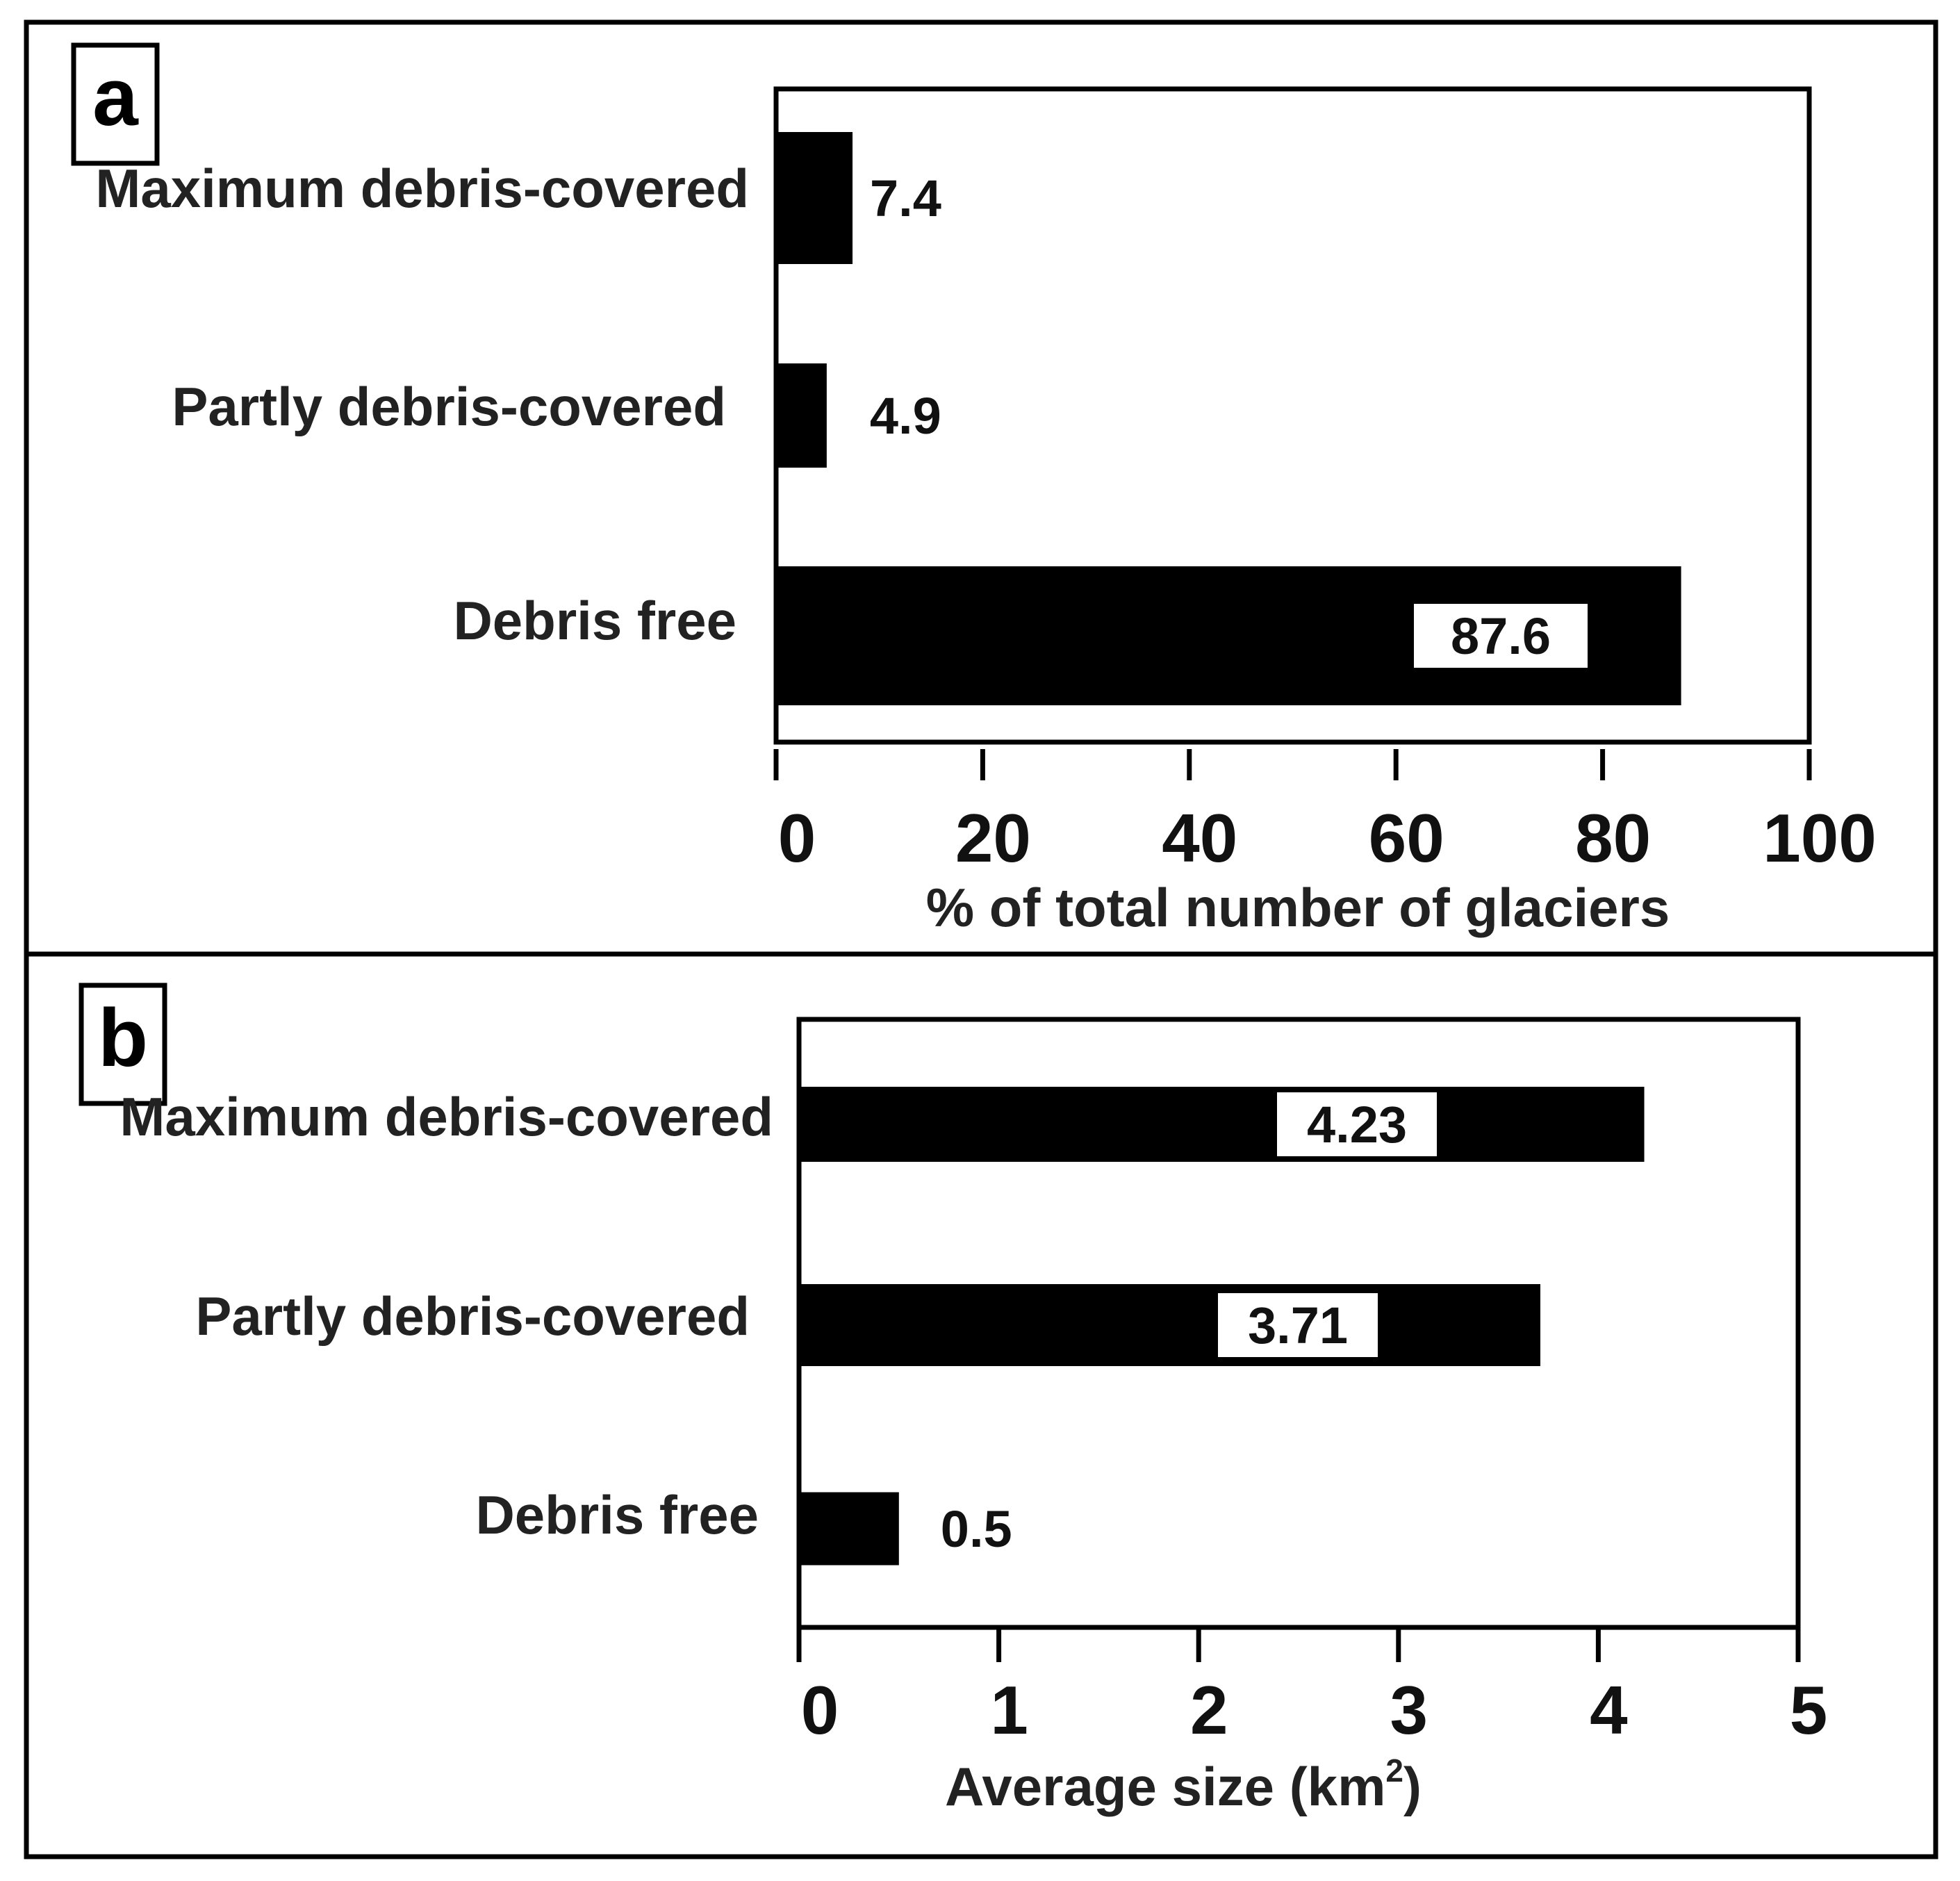 This screenshot has height=1881, width=1960. What do you see at coordinates (1613, 838) in the screenshot?
I see `panel-a-x-tick-label: 80` at bounding box center [1613, 838].